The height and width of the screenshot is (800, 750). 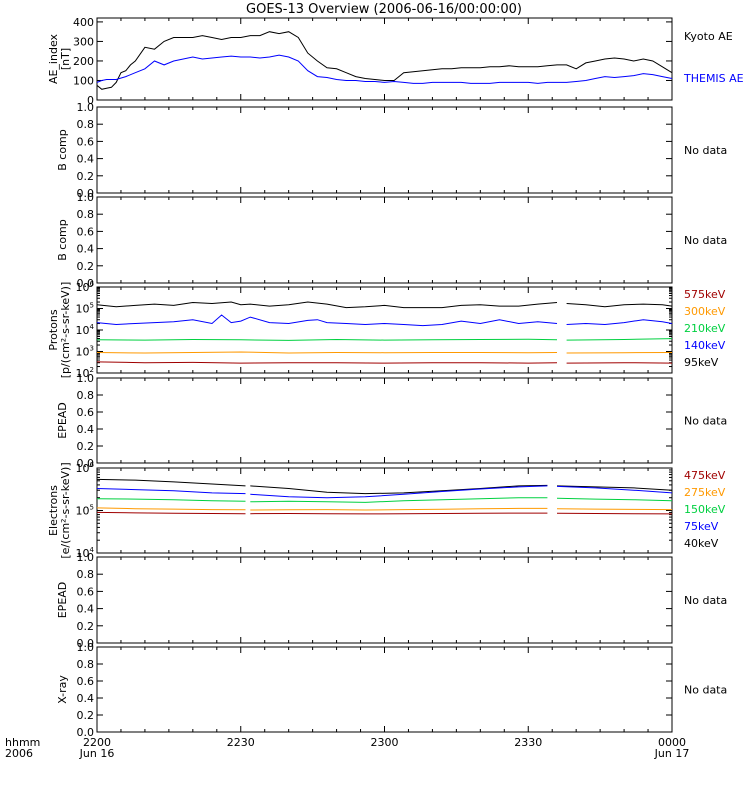 What do you see at coordinates (384, 352) in the screenshot?
I see `series-line-300kev` at bounding box center [384, 352].